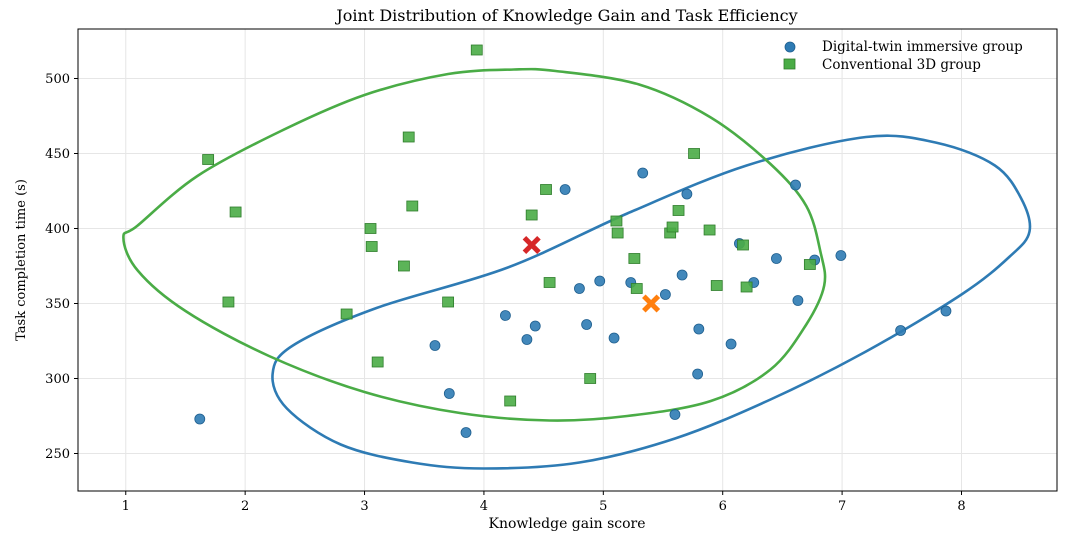 Image resolution: width=1071 pixels, height=545 pixels. Describe the element at coordinates (790, 47) in the screenshot. I see `legend-marker-digital-twin` at that location.